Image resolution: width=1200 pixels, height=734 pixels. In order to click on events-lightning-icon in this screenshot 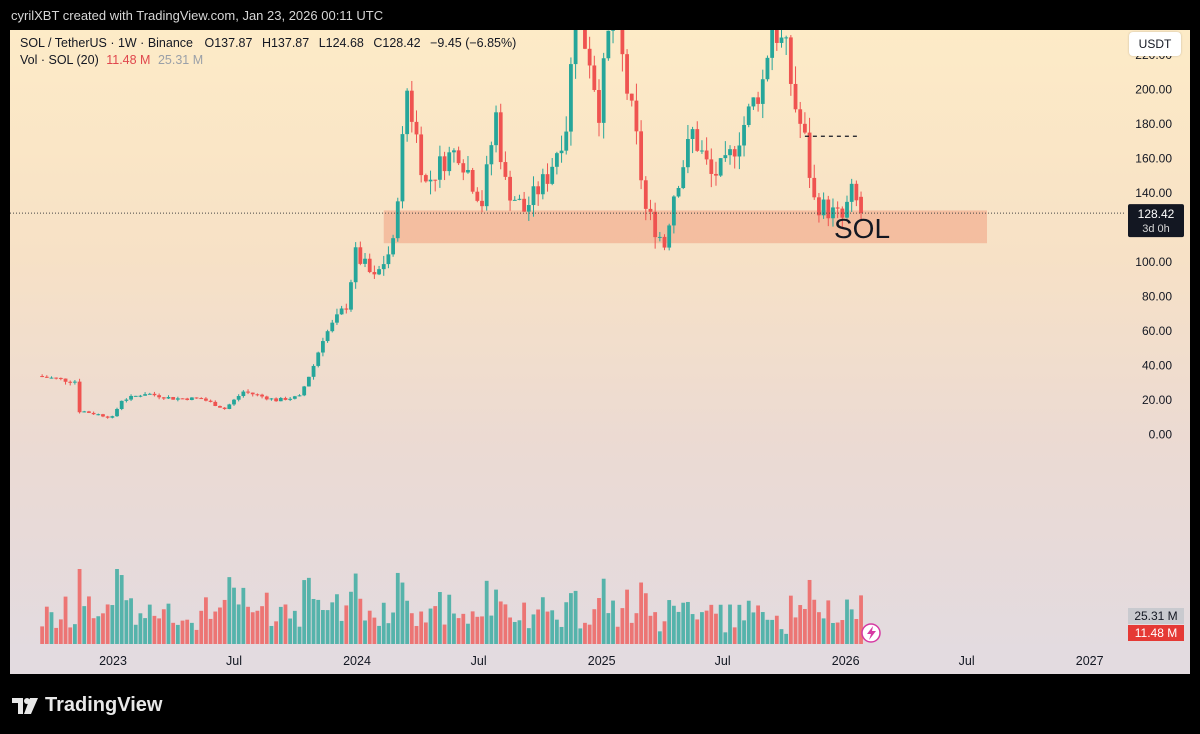, I will do `click(871, 633)`.